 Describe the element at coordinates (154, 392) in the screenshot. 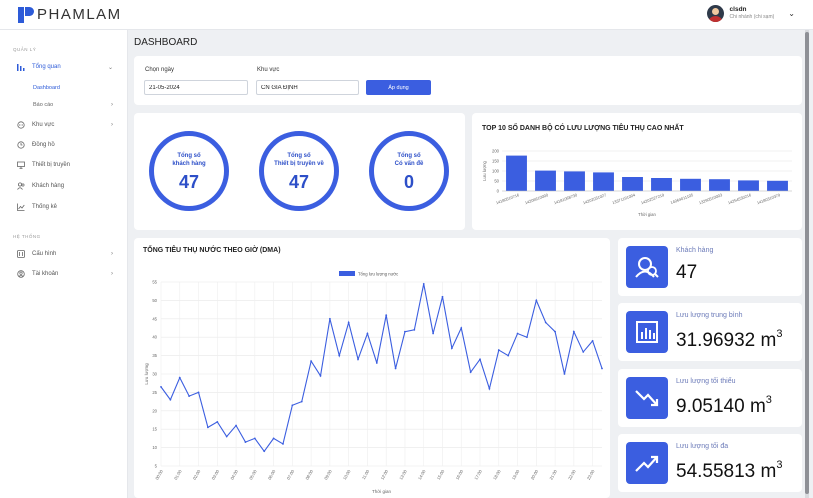

I see `y-tick-label: 25` at that location.